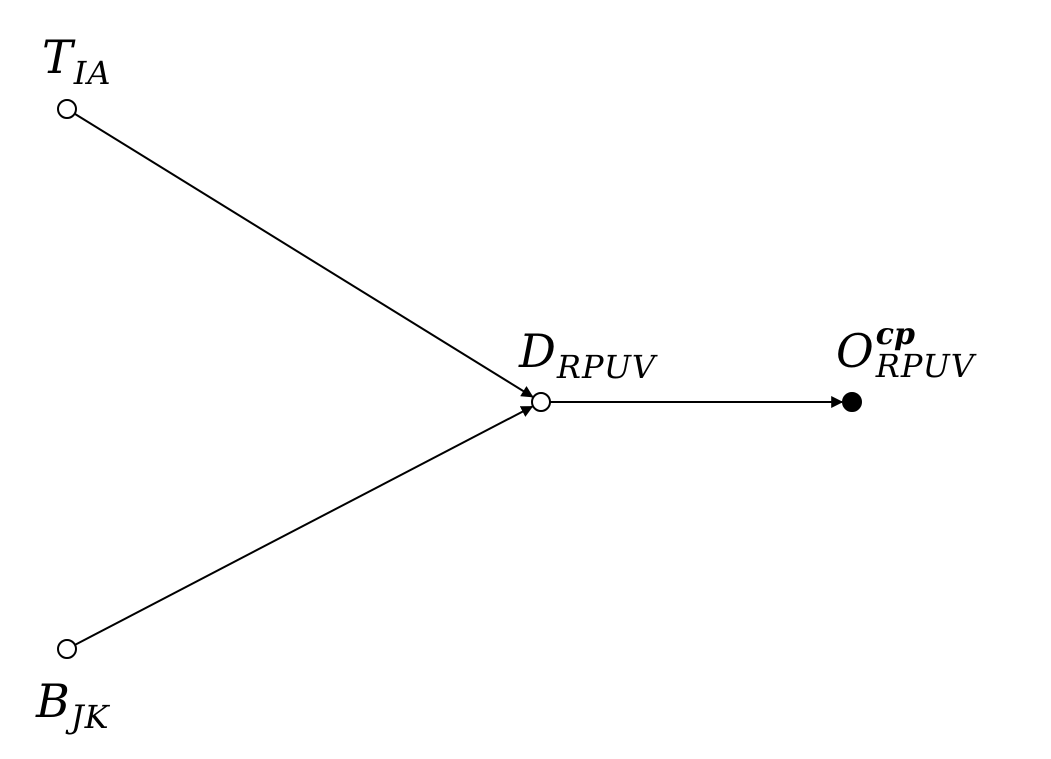 Image resolution: width=1051 pixels, height=759 pixels. What do you see at coordinates (852, 402) in the screenshot?
I see `node-o` at bounding box center [852, 402].